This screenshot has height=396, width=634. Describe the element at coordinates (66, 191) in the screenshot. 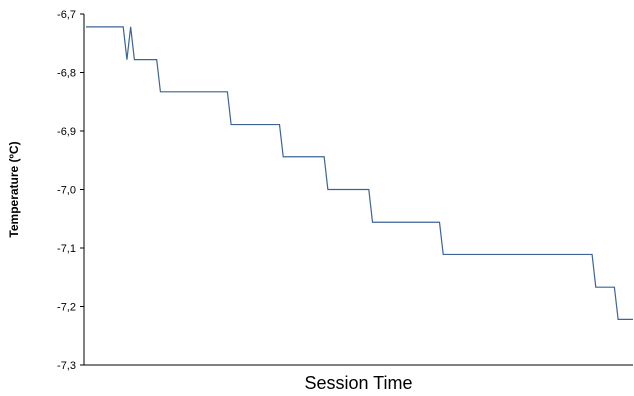

I see `y-tick-label: -7,0` at that location.